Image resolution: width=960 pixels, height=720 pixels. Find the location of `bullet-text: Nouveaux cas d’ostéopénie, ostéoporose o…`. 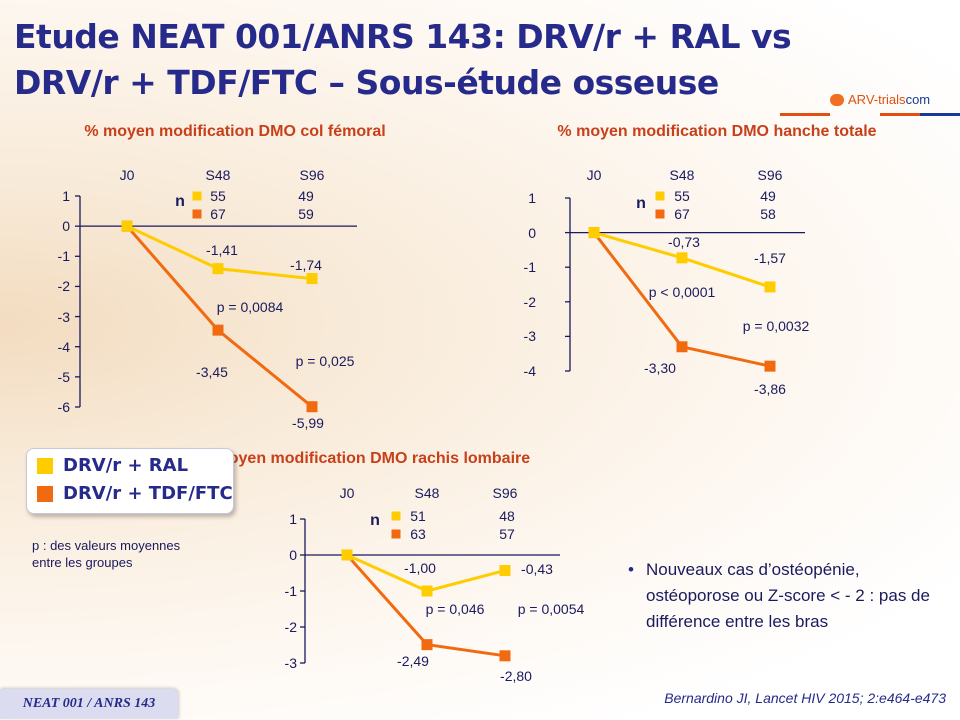

bullet-text: Nouveaux cas d’ostéopénie, ostéoporose o… is located at coordinates (788, 595).